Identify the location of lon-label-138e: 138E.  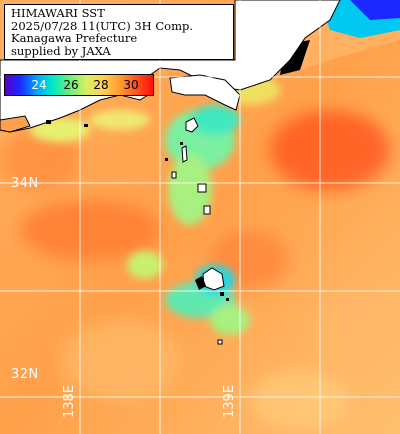
(69, 401).